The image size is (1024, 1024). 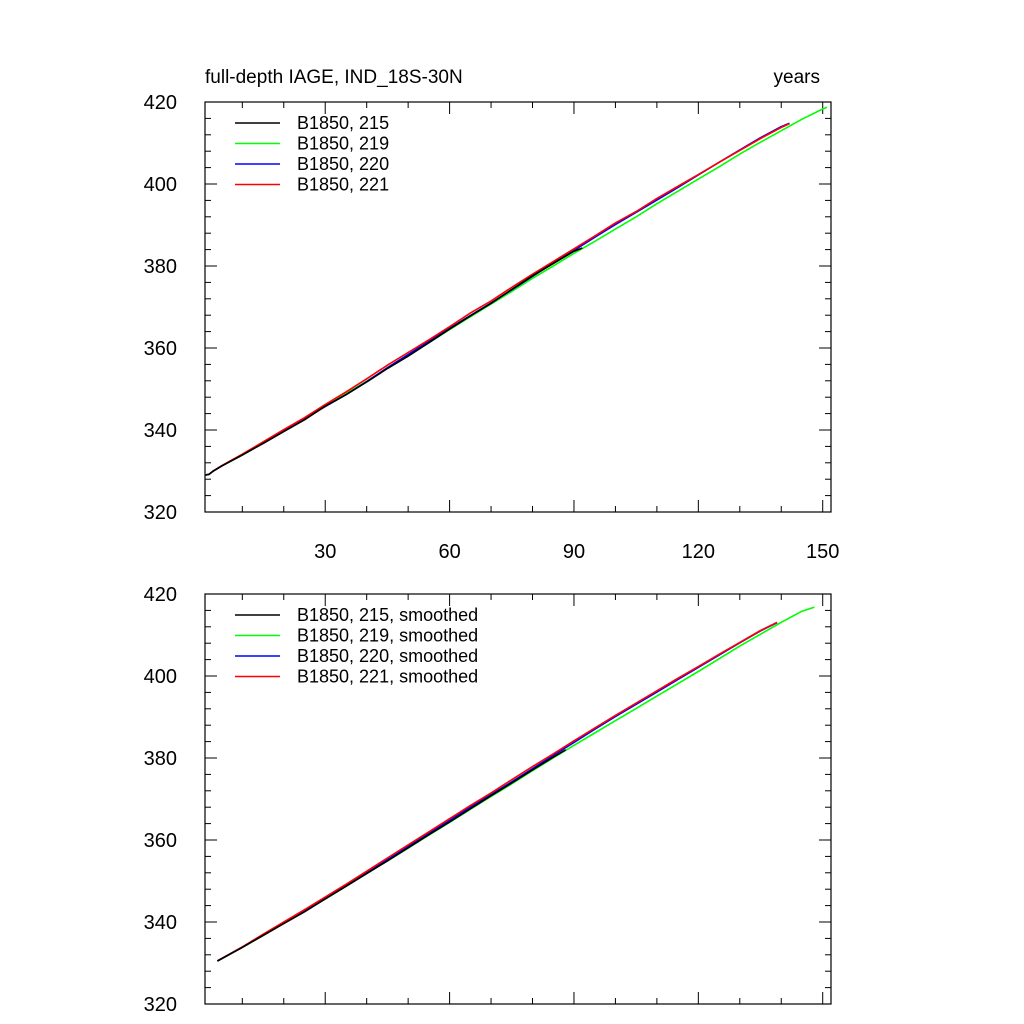 I want to click on legend-label: B1850, 219, smoothed, so click(x=387, y=636).